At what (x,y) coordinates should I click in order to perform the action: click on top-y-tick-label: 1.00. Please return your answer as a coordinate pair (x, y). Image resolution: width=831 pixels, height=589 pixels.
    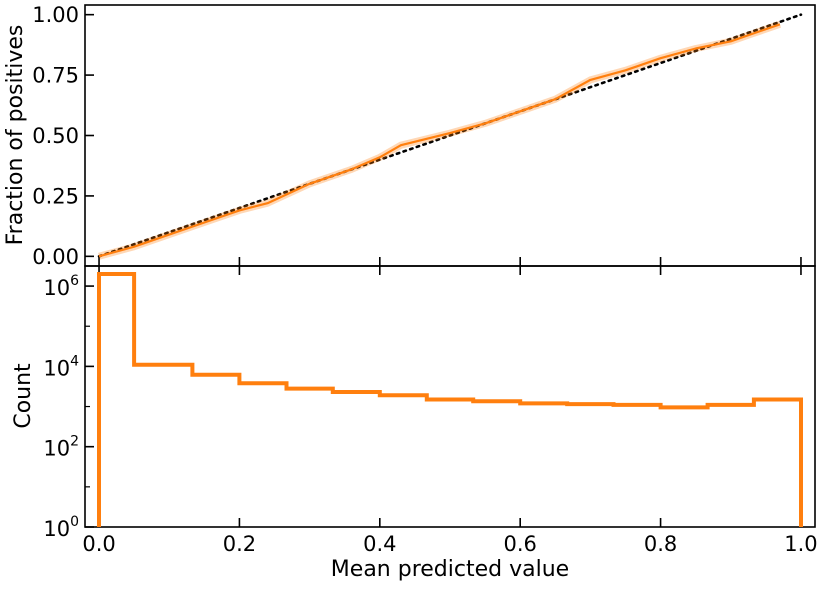
    Looking at the image, I should click on (55, 15).